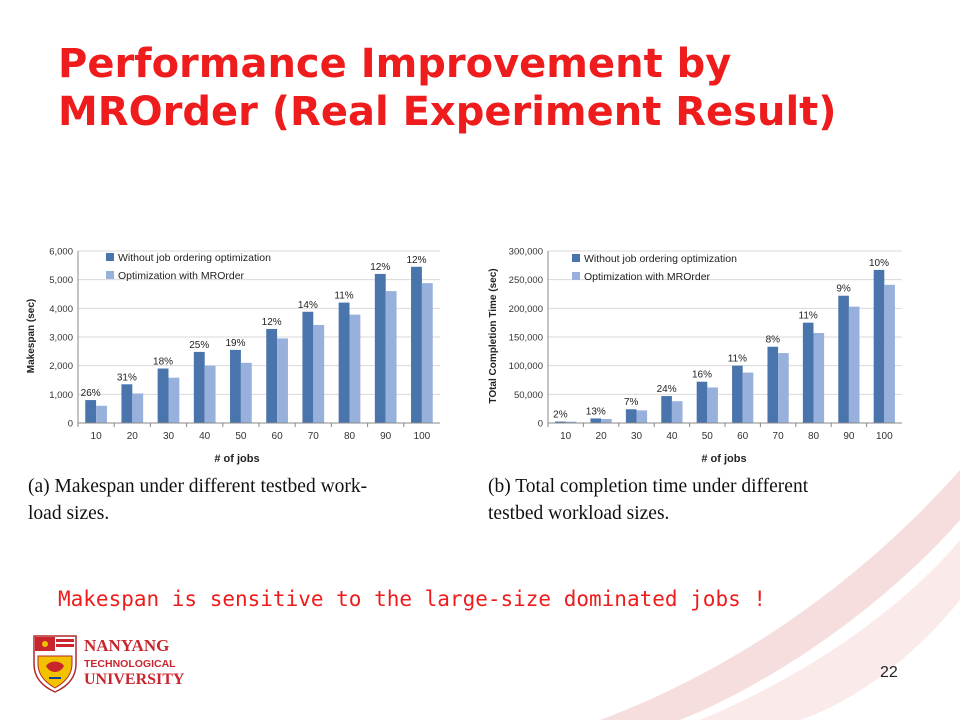 The image size is (960, 720). I want to click on x-tick-label: 50, so click(241, 436).